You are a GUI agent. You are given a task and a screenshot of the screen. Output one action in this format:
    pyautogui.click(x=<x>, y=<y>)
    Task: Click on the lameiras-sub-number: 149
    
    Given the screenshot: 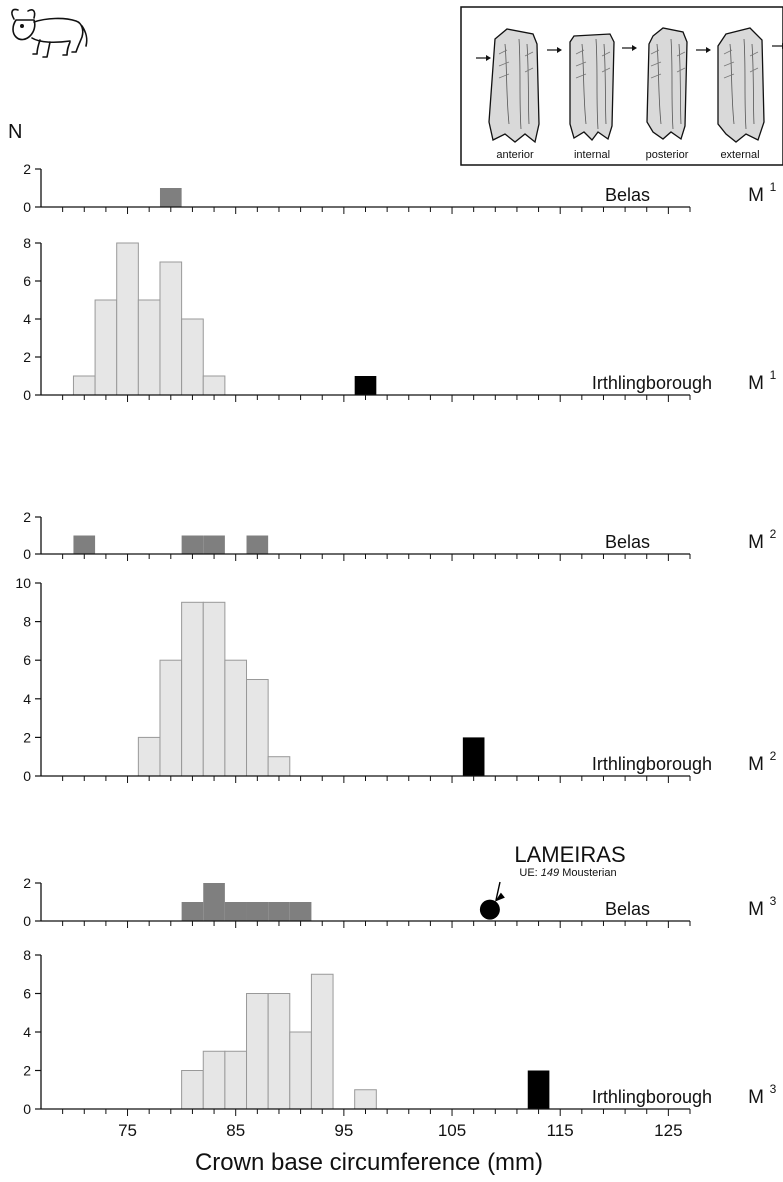 What is the action you would take?
    pyautogui.click(x=550, y=873)
    